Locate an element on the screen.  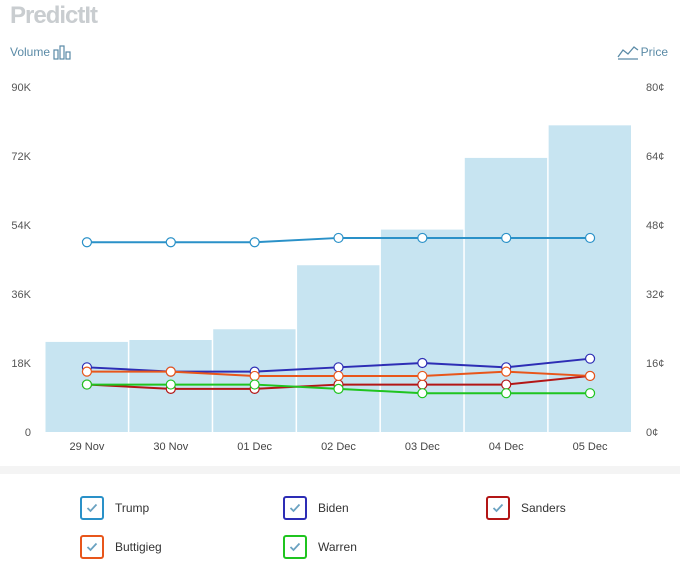
x-axis-tick-label: 04 Dec is located at coordinates (506, 447).